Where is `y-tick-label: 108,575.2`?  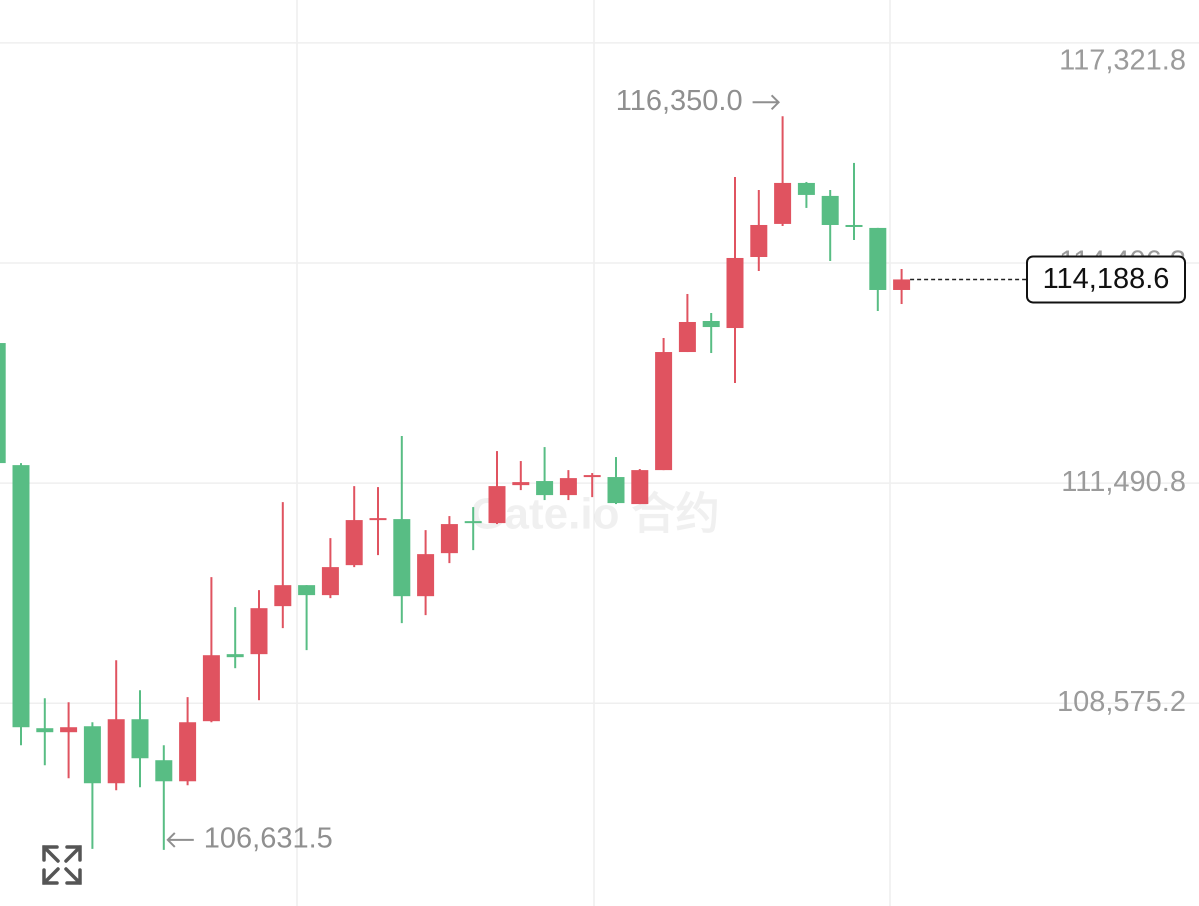 y-tick-label: 108,575.2 is located at coordinates (1121, 702).